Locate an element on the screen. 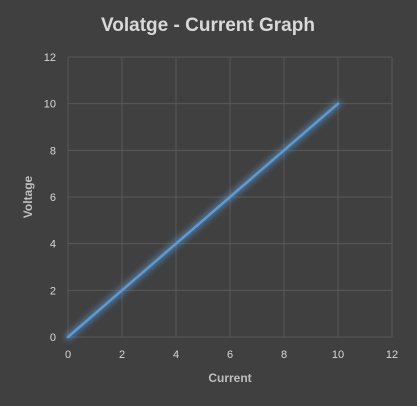  x-tick-label: 0 is located at coordinates (68, 355).